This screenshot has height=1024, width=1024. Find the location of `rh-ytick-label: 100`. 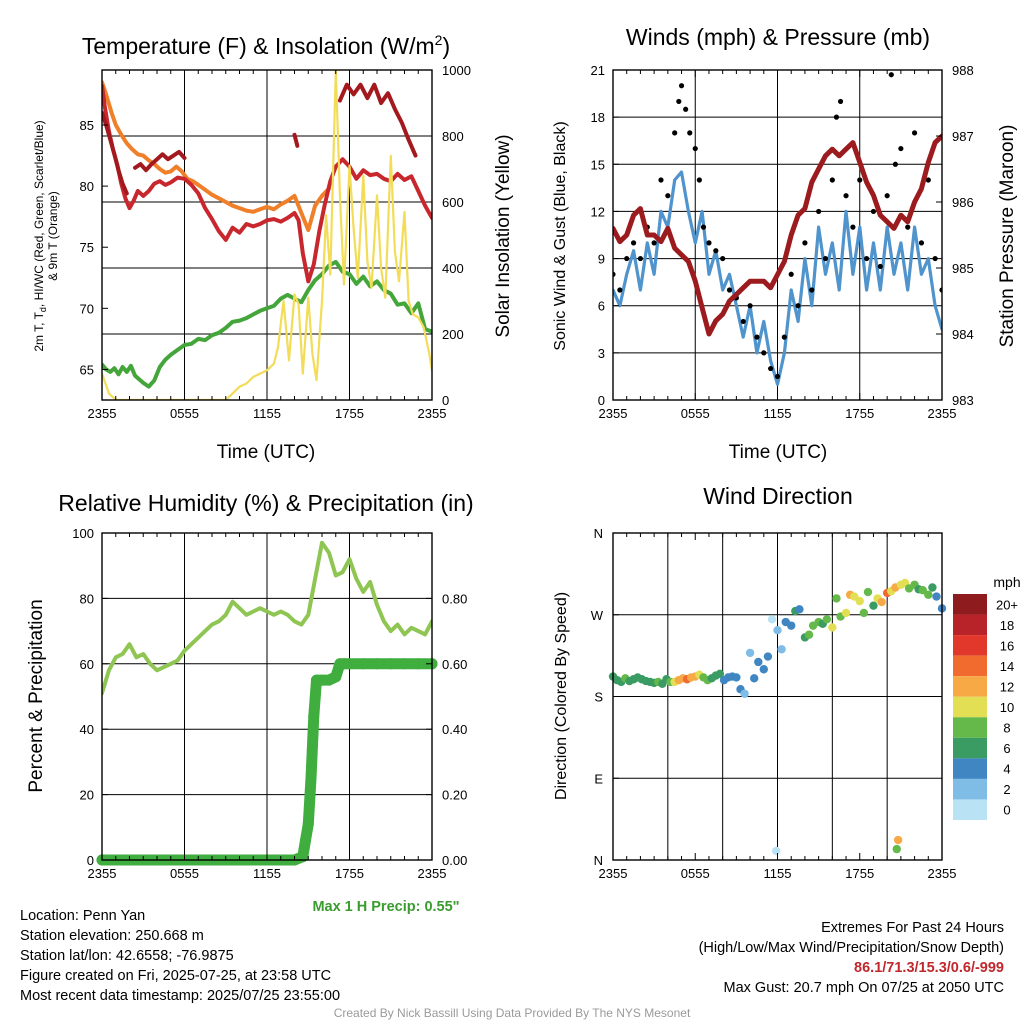

rh-ytick-label: 100 is located at coordinates (83, 533).